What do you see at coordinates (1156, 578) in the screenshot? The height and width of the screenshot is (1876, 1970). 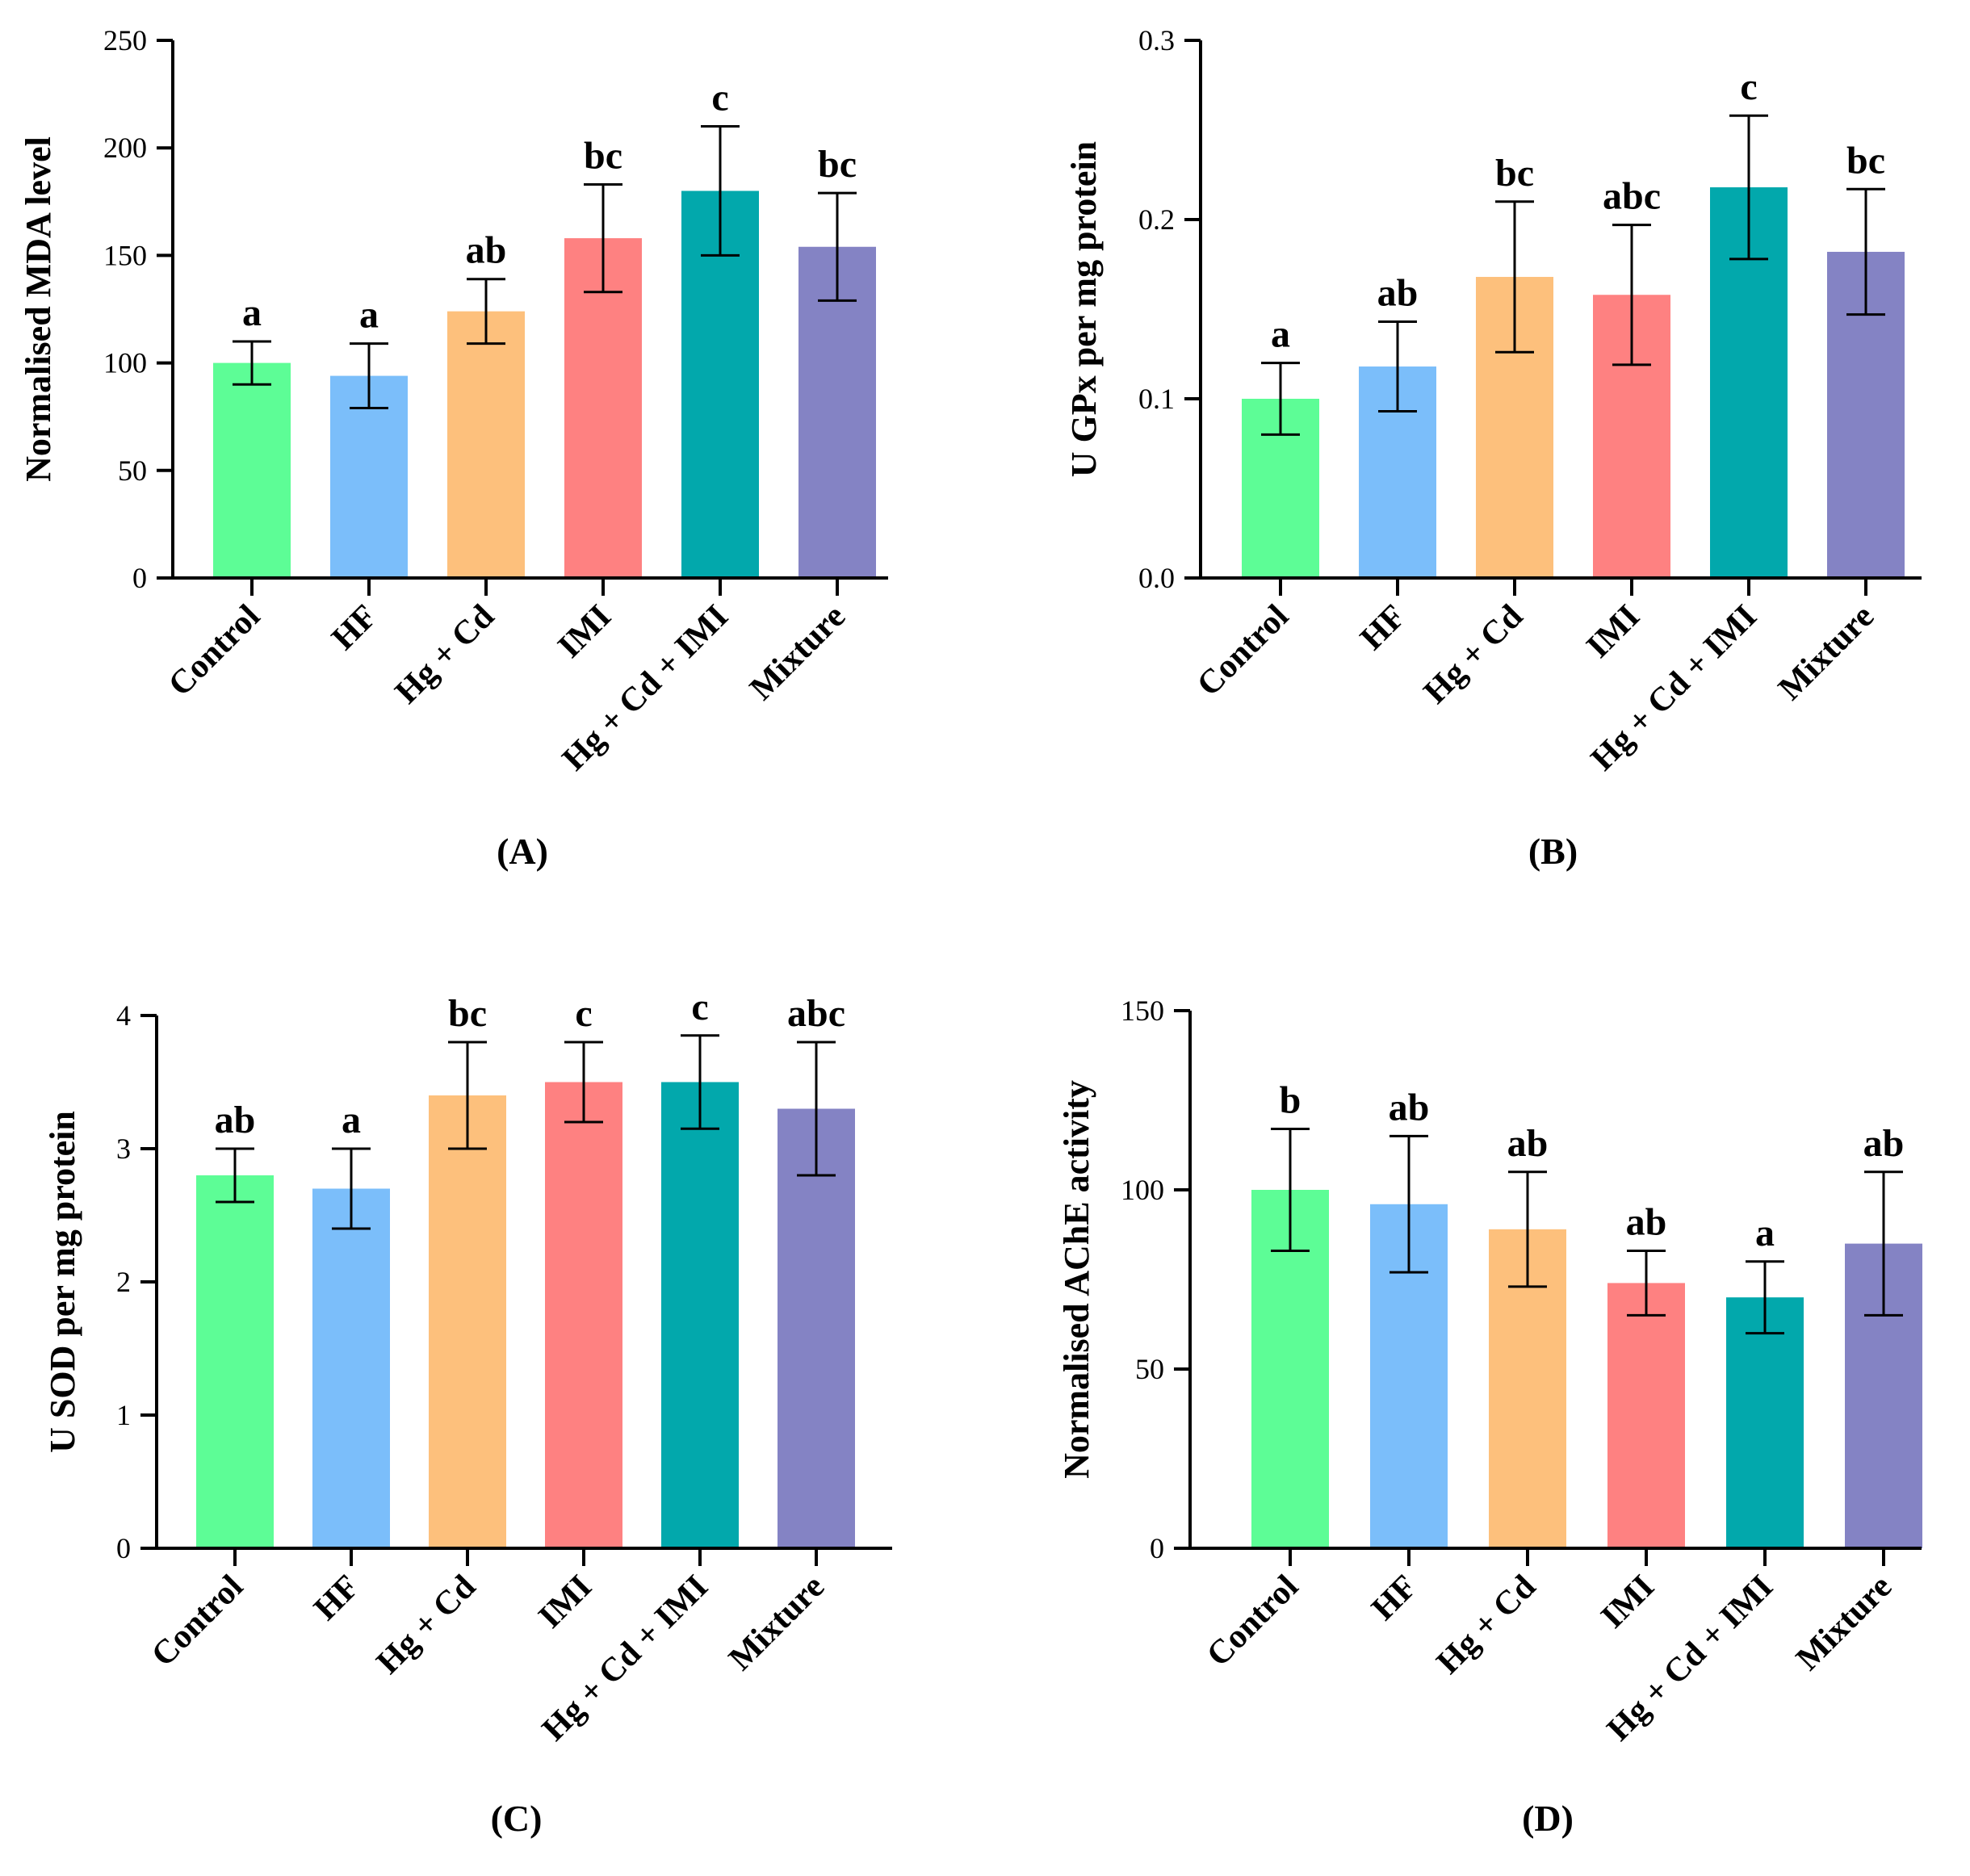 I see `y-tick-label: 0.0` at bounding box center [1156, 578].